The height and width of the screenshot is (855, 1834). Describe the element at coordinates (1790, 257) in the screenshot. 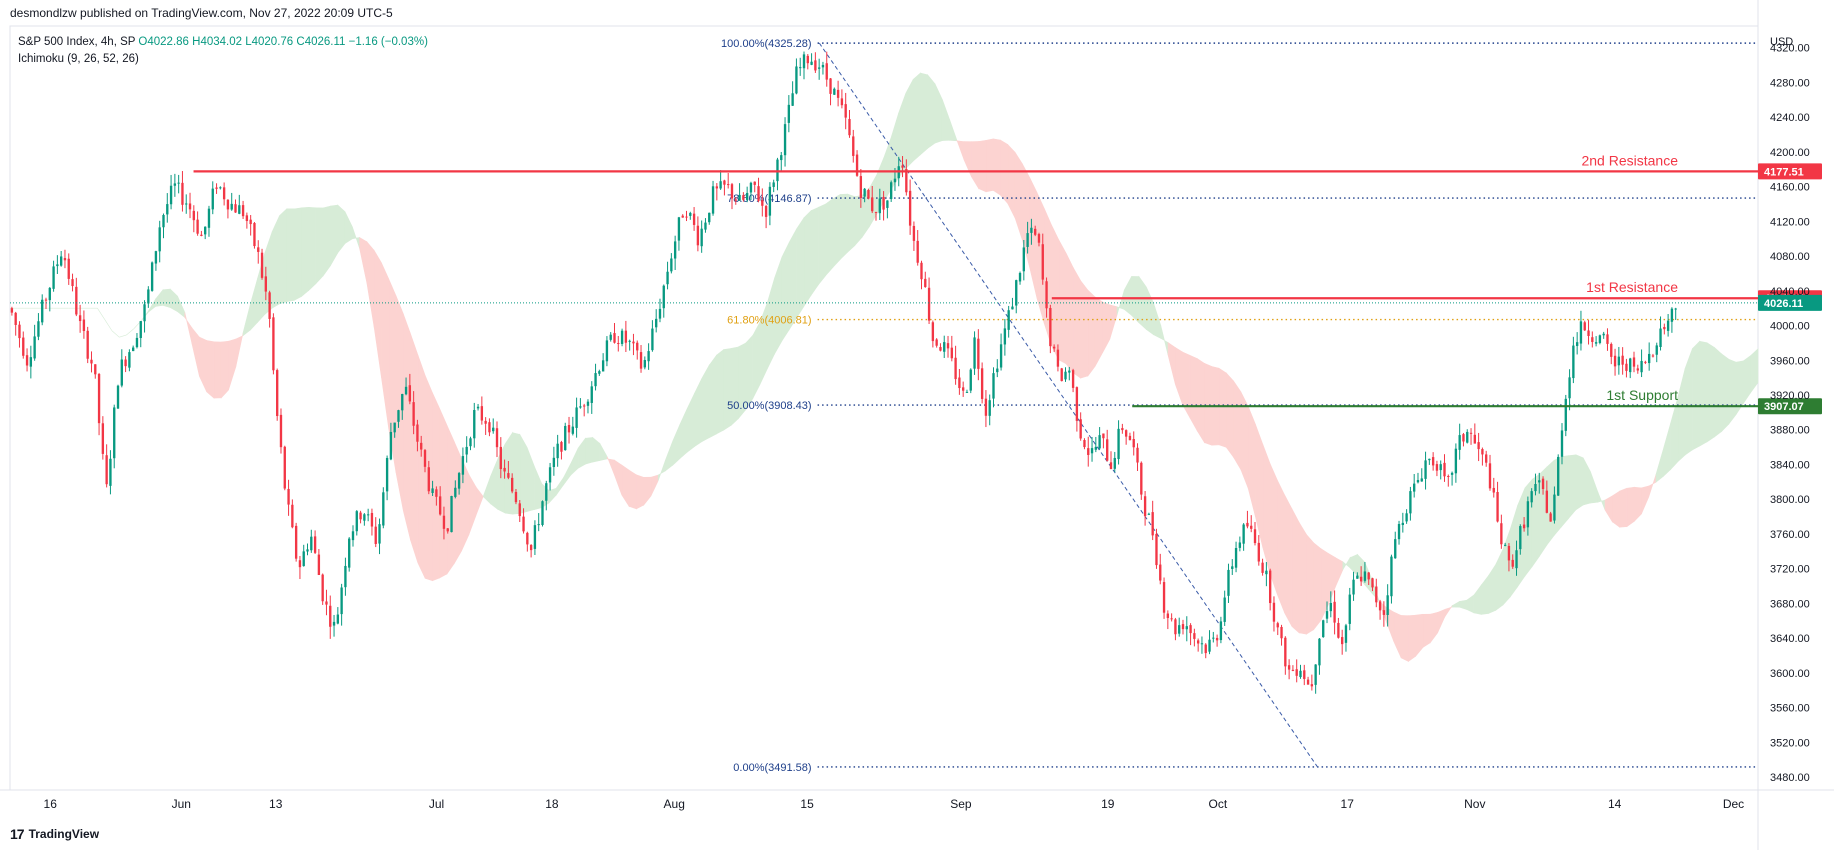

I see `y-tick-label: 4080.00` at that location.